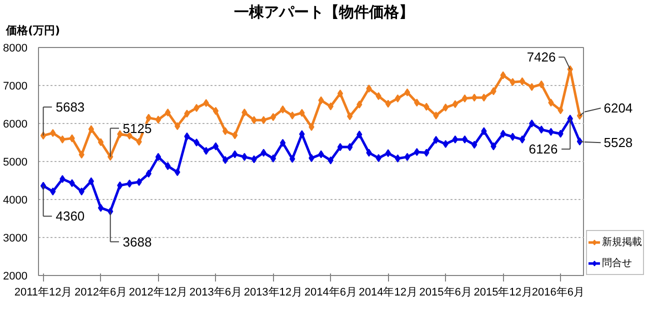  Describe the element at coordinates (33, 31) in the screenshot. I see `y-axis-title: 価格(万円)` at that location.